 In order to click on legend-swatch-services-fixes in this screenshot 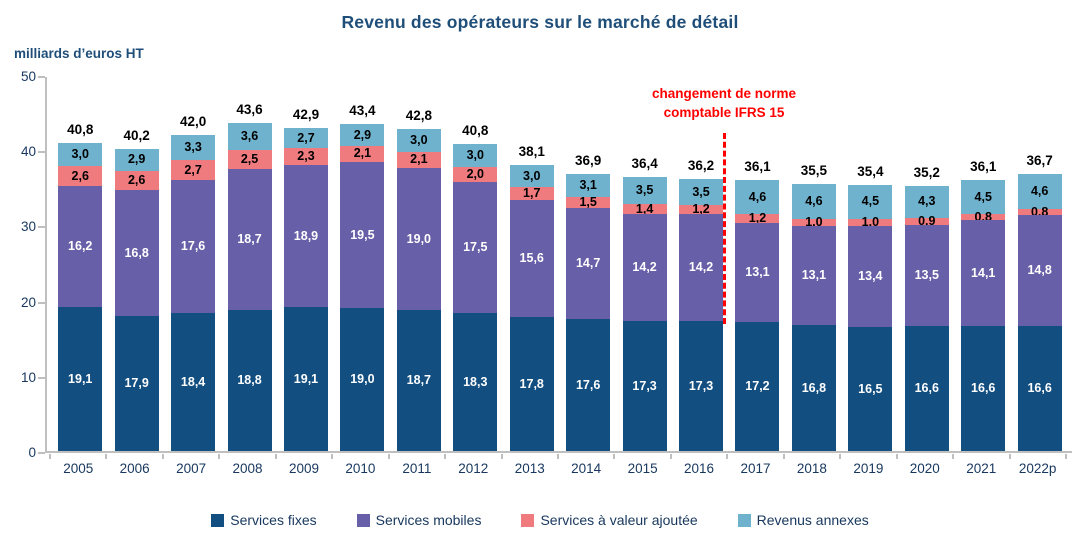, I will do `click(218, 520)`.